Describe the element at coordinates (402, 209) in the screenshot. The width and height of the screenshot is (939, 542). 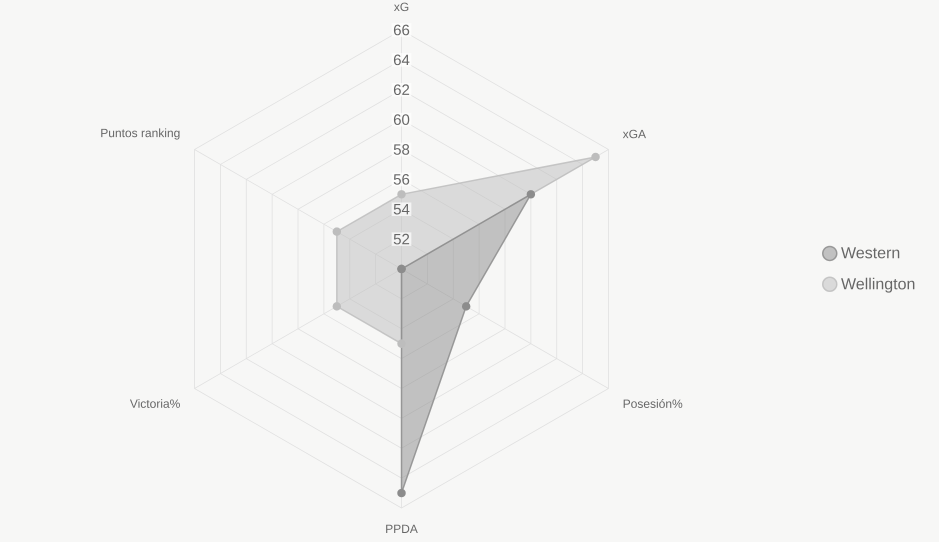
I see `y-tick-label: 54` at that location.